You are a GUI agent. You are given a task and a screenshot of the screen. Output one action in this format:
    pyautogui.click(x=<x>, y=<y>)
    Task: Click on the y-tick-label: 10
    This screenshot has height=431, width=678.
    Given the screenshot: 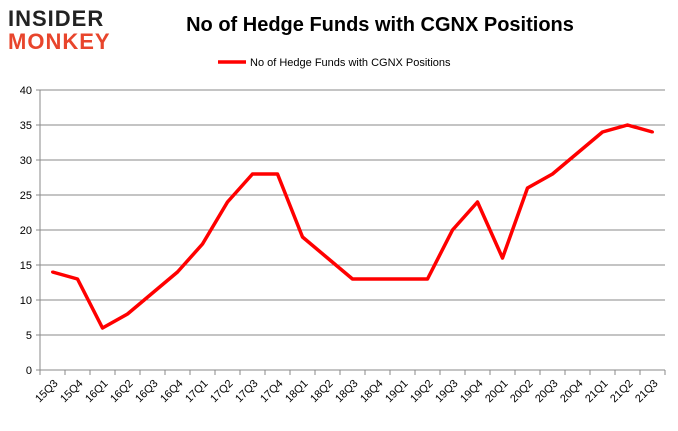 What is the action you would take?
    pyautogui.click(x=26, y=301)
    